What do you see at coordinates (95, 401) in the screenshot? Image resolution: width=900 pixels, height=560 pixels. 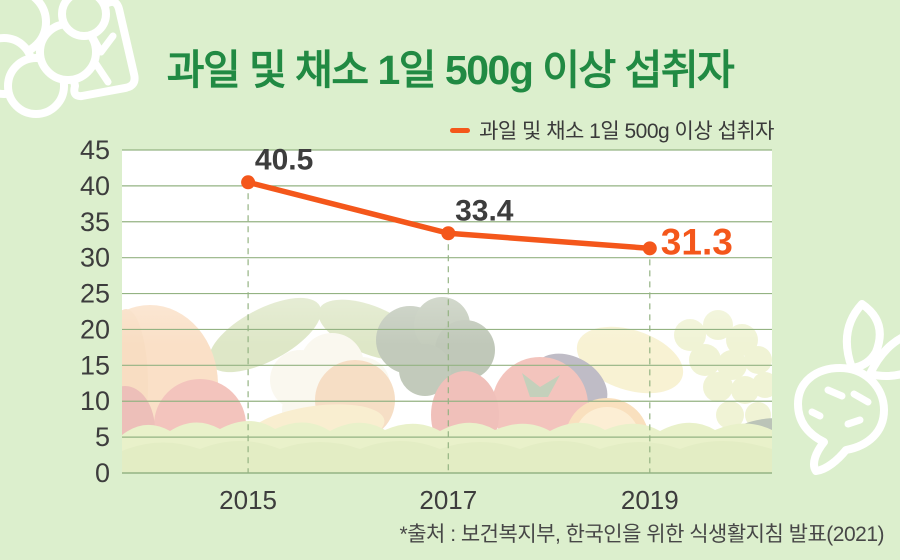 I see `y-tick-label: 10` at bounding box center [95, 401].